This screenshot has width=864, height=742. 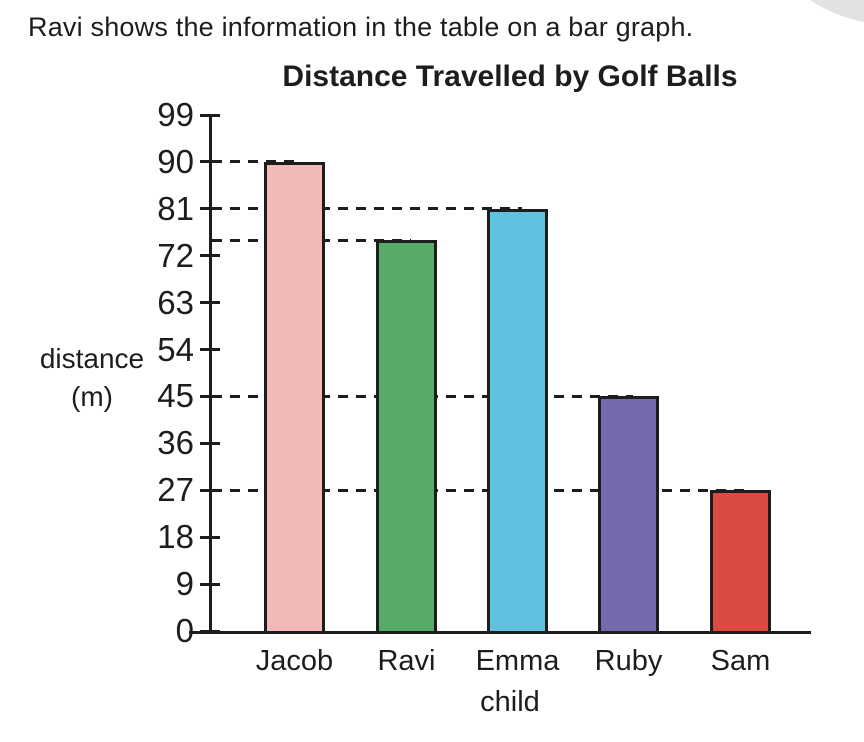 I want to click on y-tick-label-63: 63, so click(x=175, y=302).